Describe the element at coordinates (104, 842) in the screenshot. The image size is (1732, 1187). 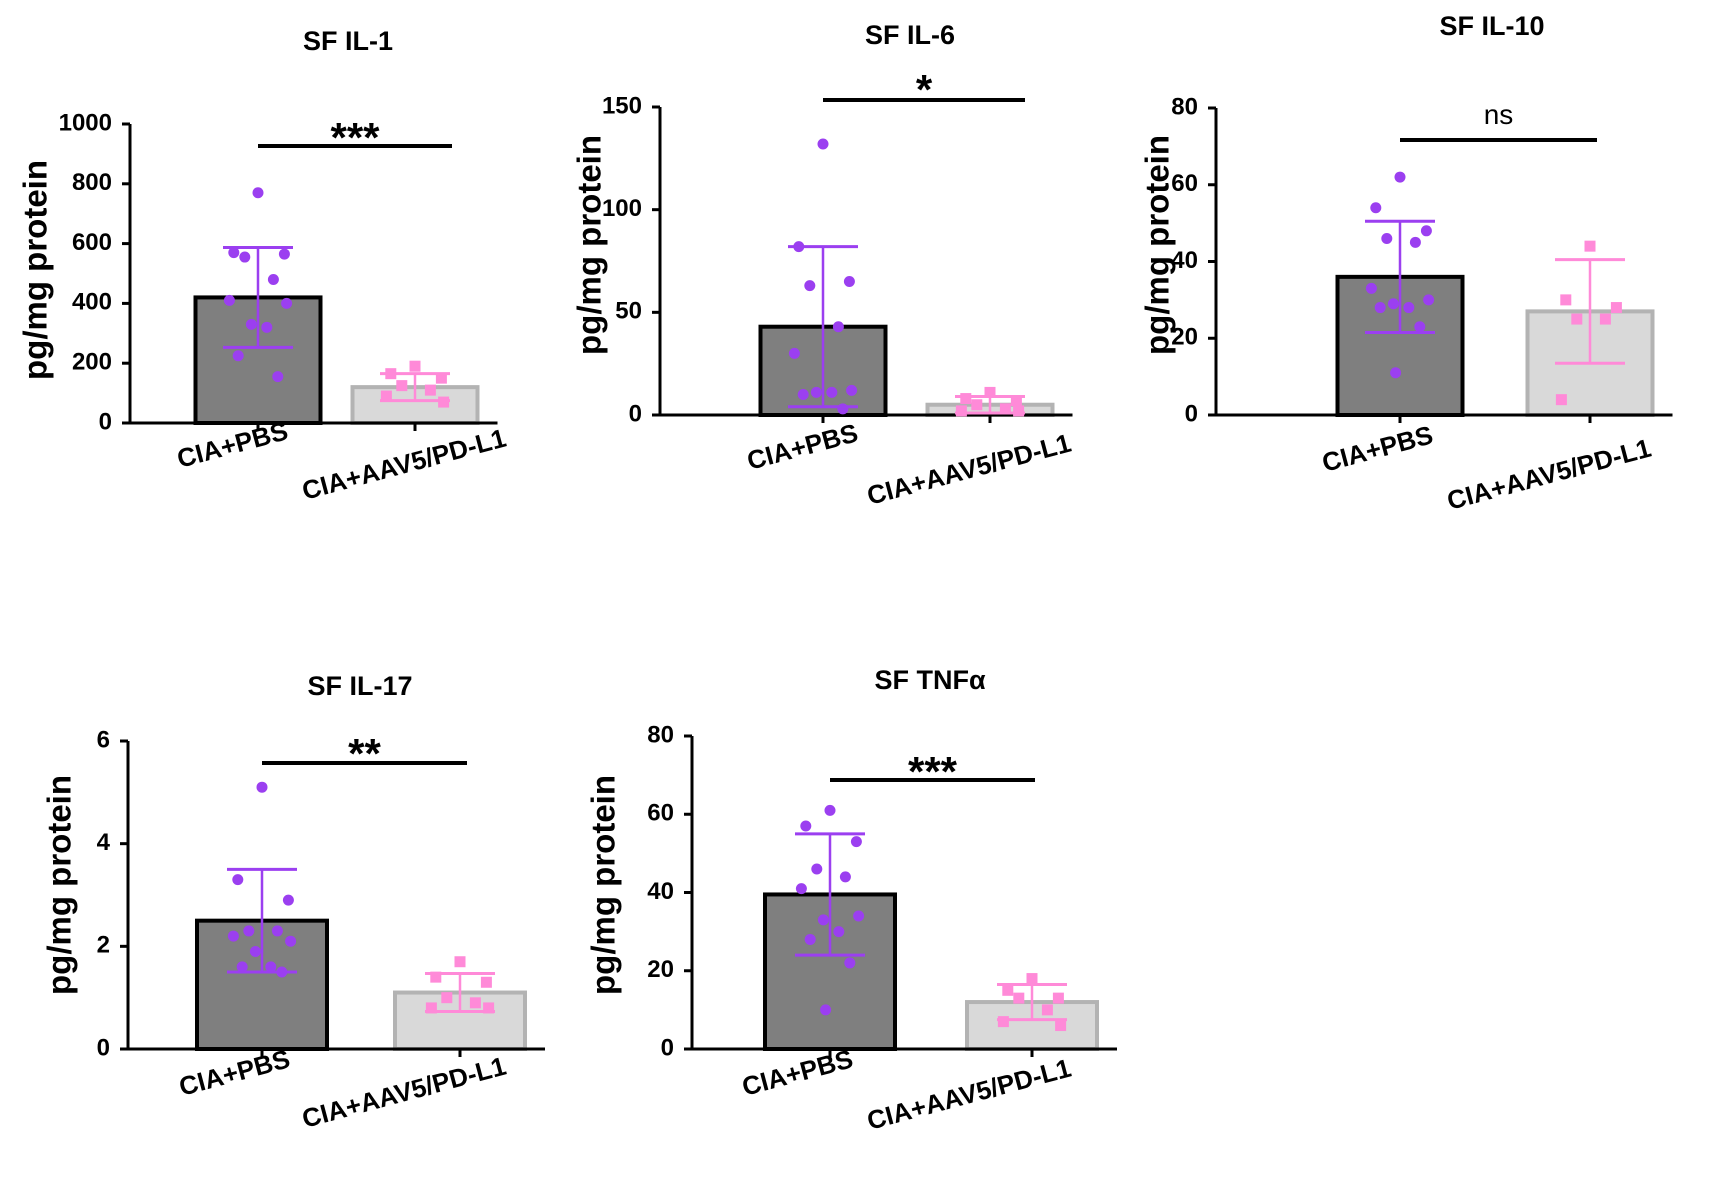
I see `y-tick-label: 4` at that location.